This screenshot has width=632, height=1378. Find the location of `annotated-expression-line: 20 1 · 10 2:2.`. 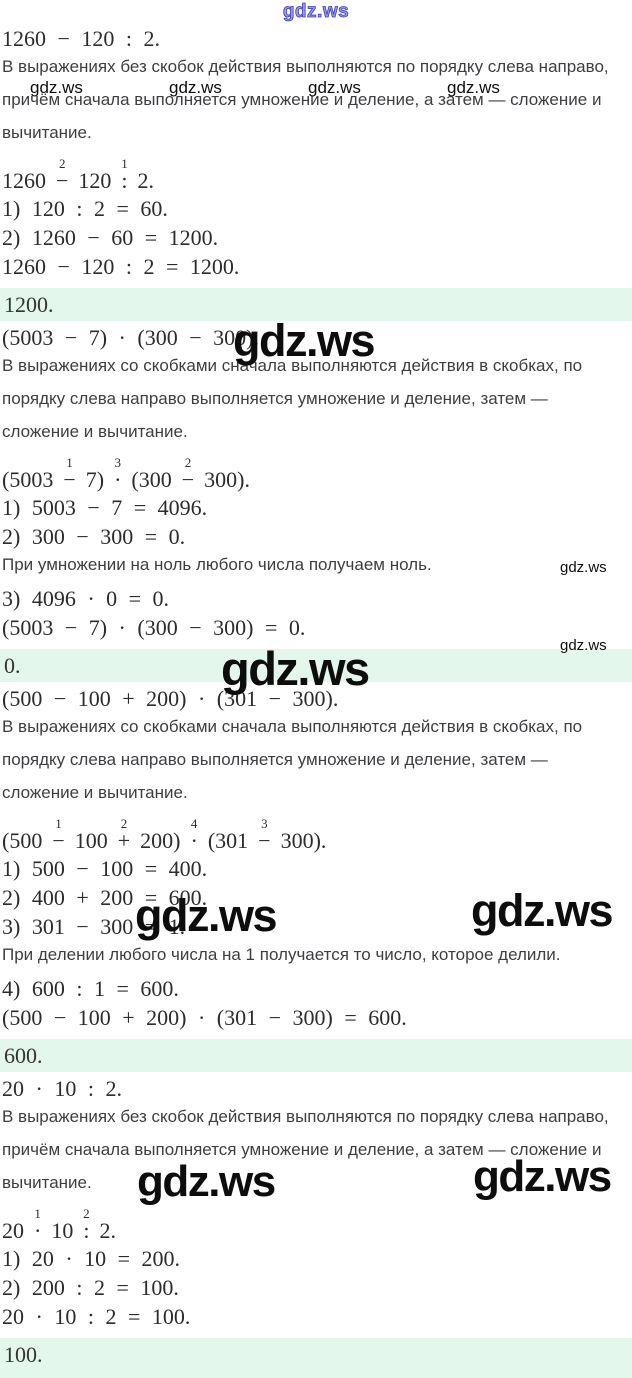

annotated-expression-line: 20 1 · 10 2:2. is located at coordinates (317, 1224).